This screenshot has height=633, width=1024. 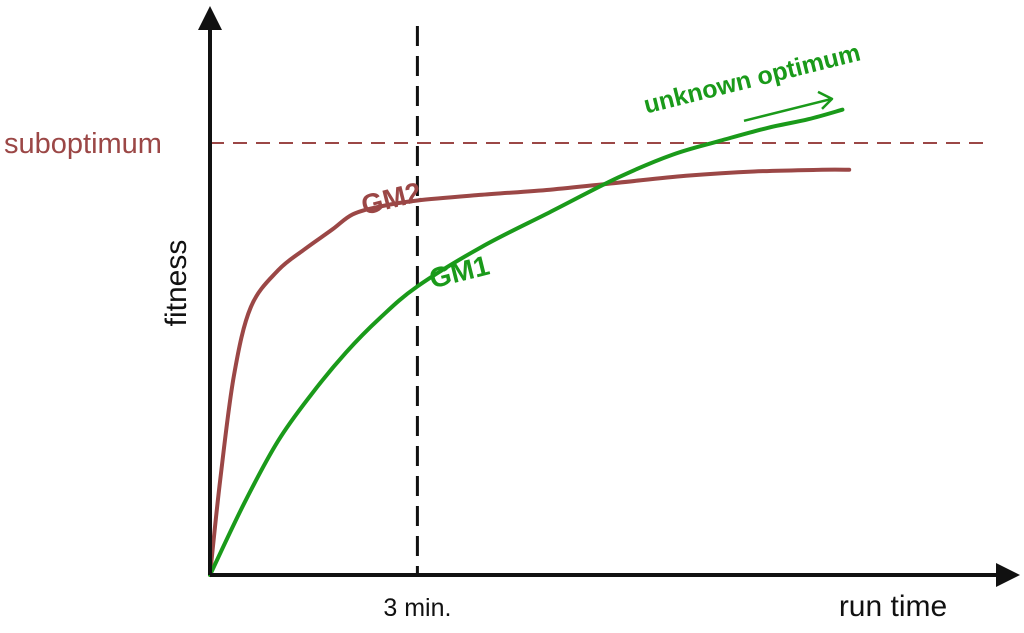 I want to click on unknown-optimum-arrow, so click(x=788, y=110).